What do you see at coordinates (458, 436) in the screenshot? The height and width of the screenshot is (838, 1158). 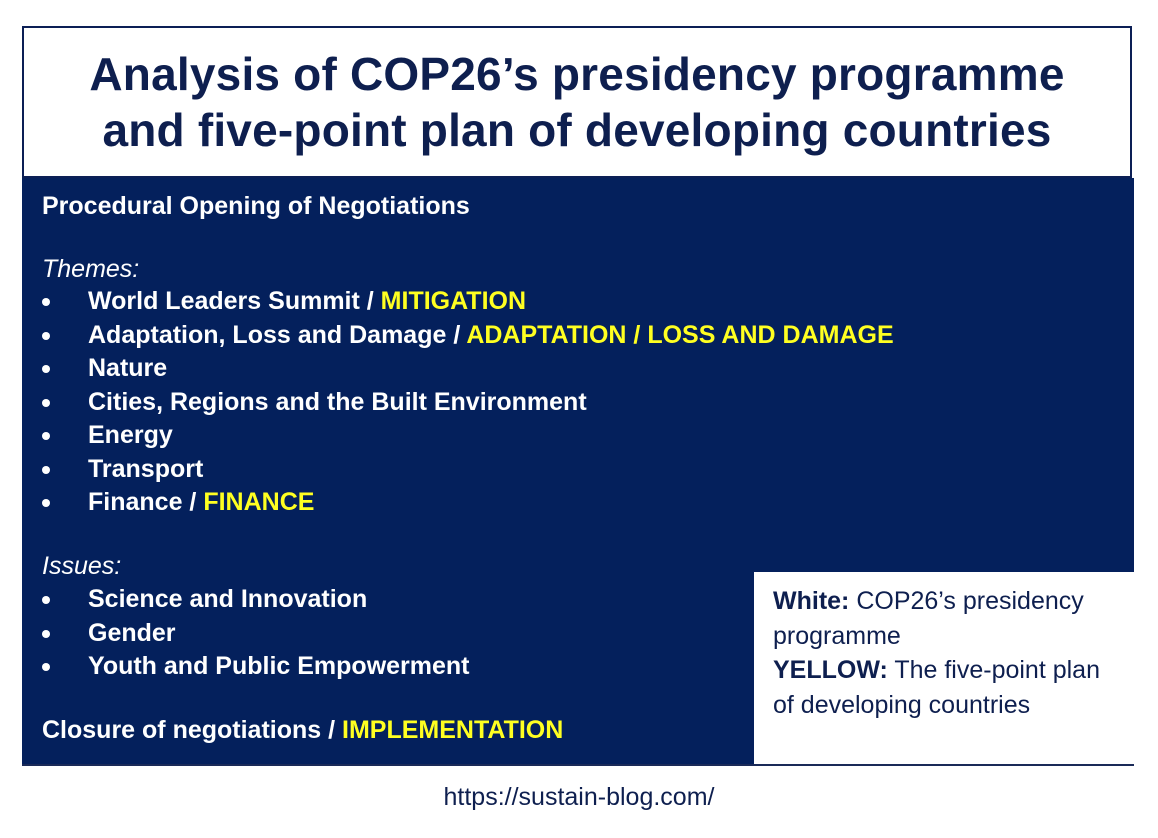 I see `list-item: Energy` at bounding box center [458, 436].